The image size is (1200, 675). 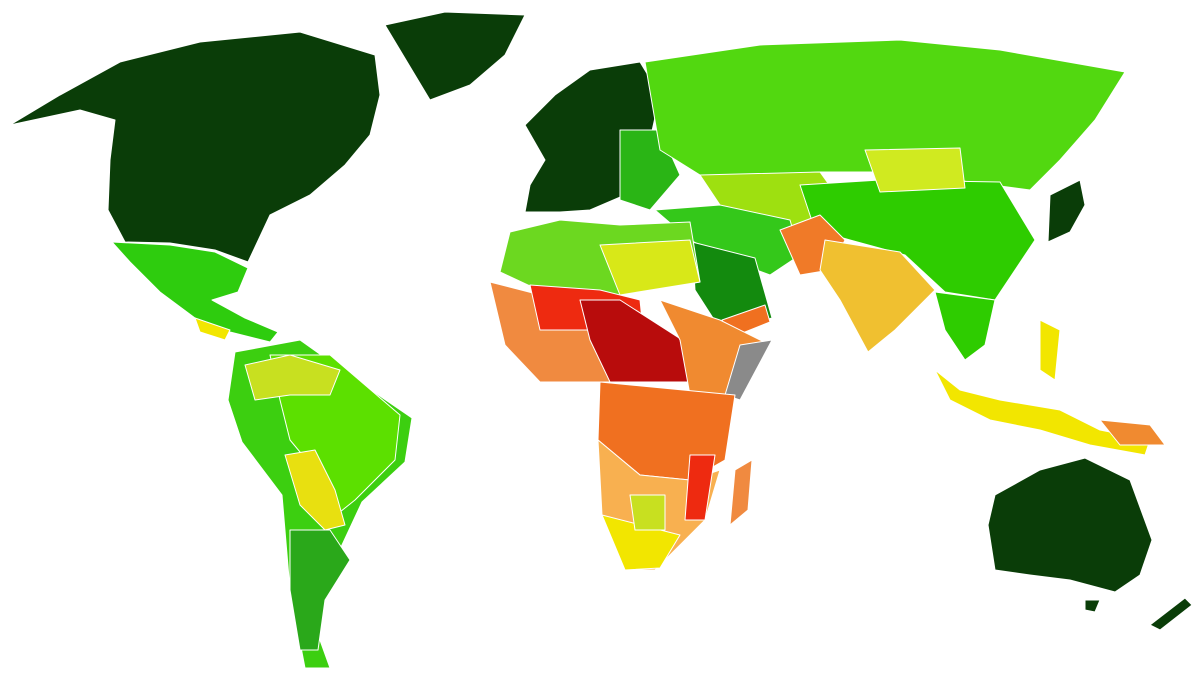 What do you see at coordinates (315, 490) in the screenshot?
I see `bolivia-paraguay` at bounding box center [315, 490].